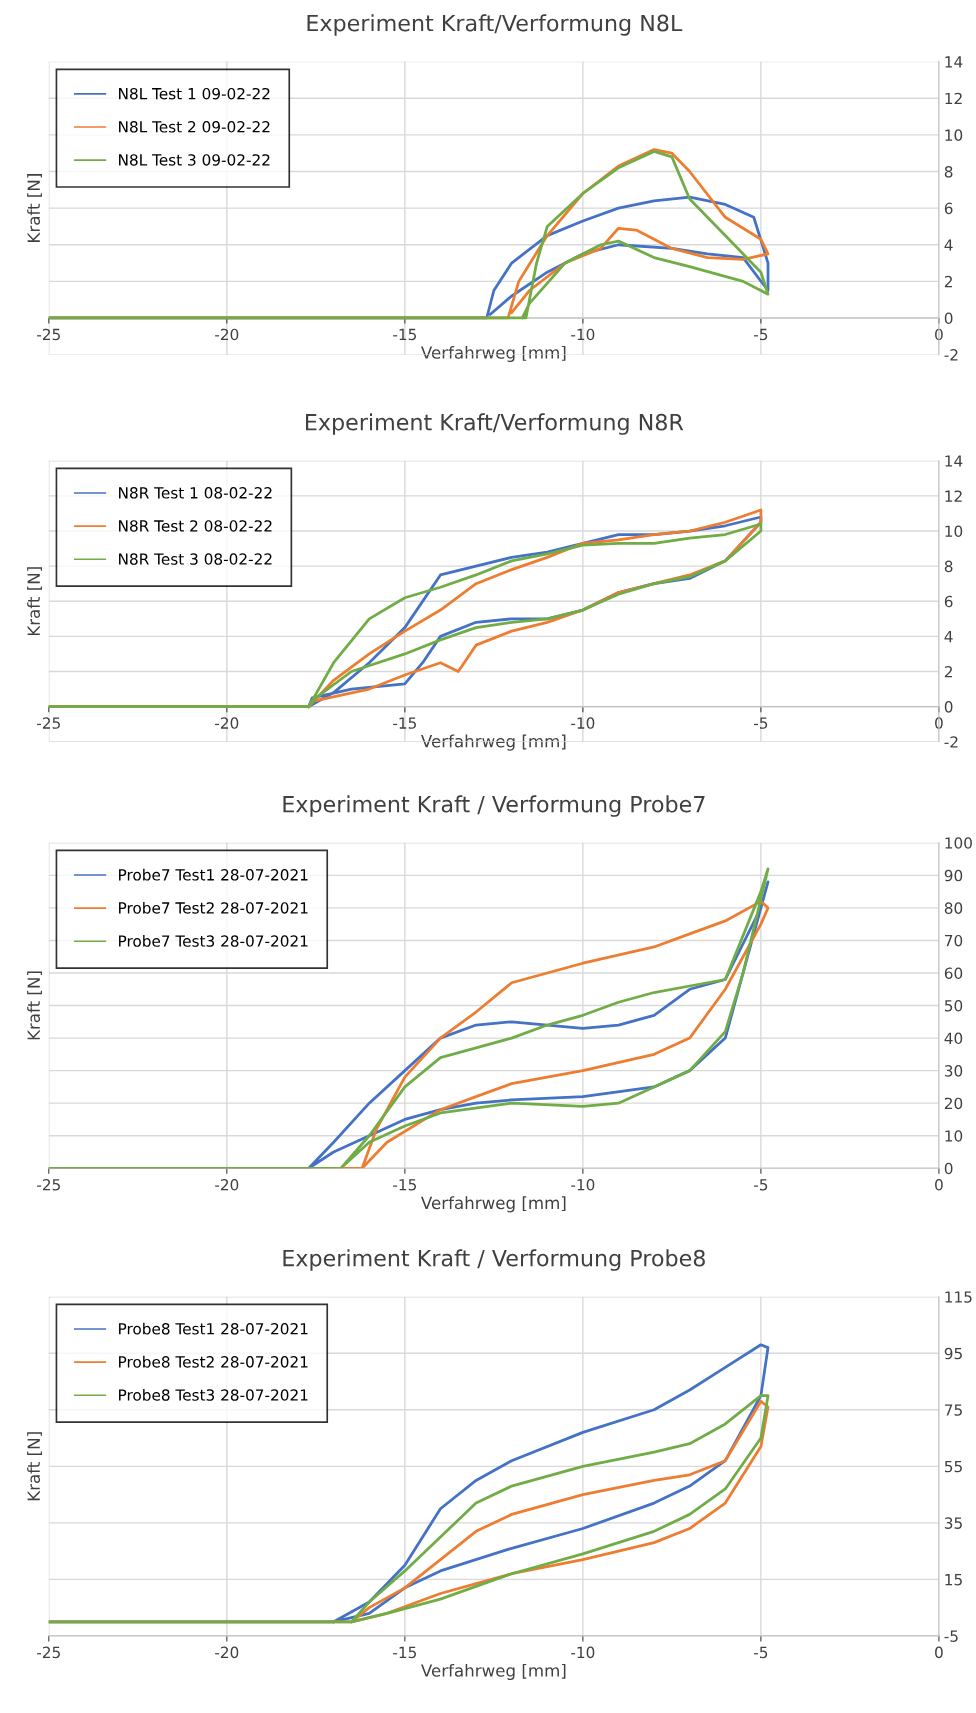  What do you see at coordinates (495, 424) in the screenshot?
I see `chart-title: Experiment Kraft/Verformung N8R` at bounding box center [495, 424].